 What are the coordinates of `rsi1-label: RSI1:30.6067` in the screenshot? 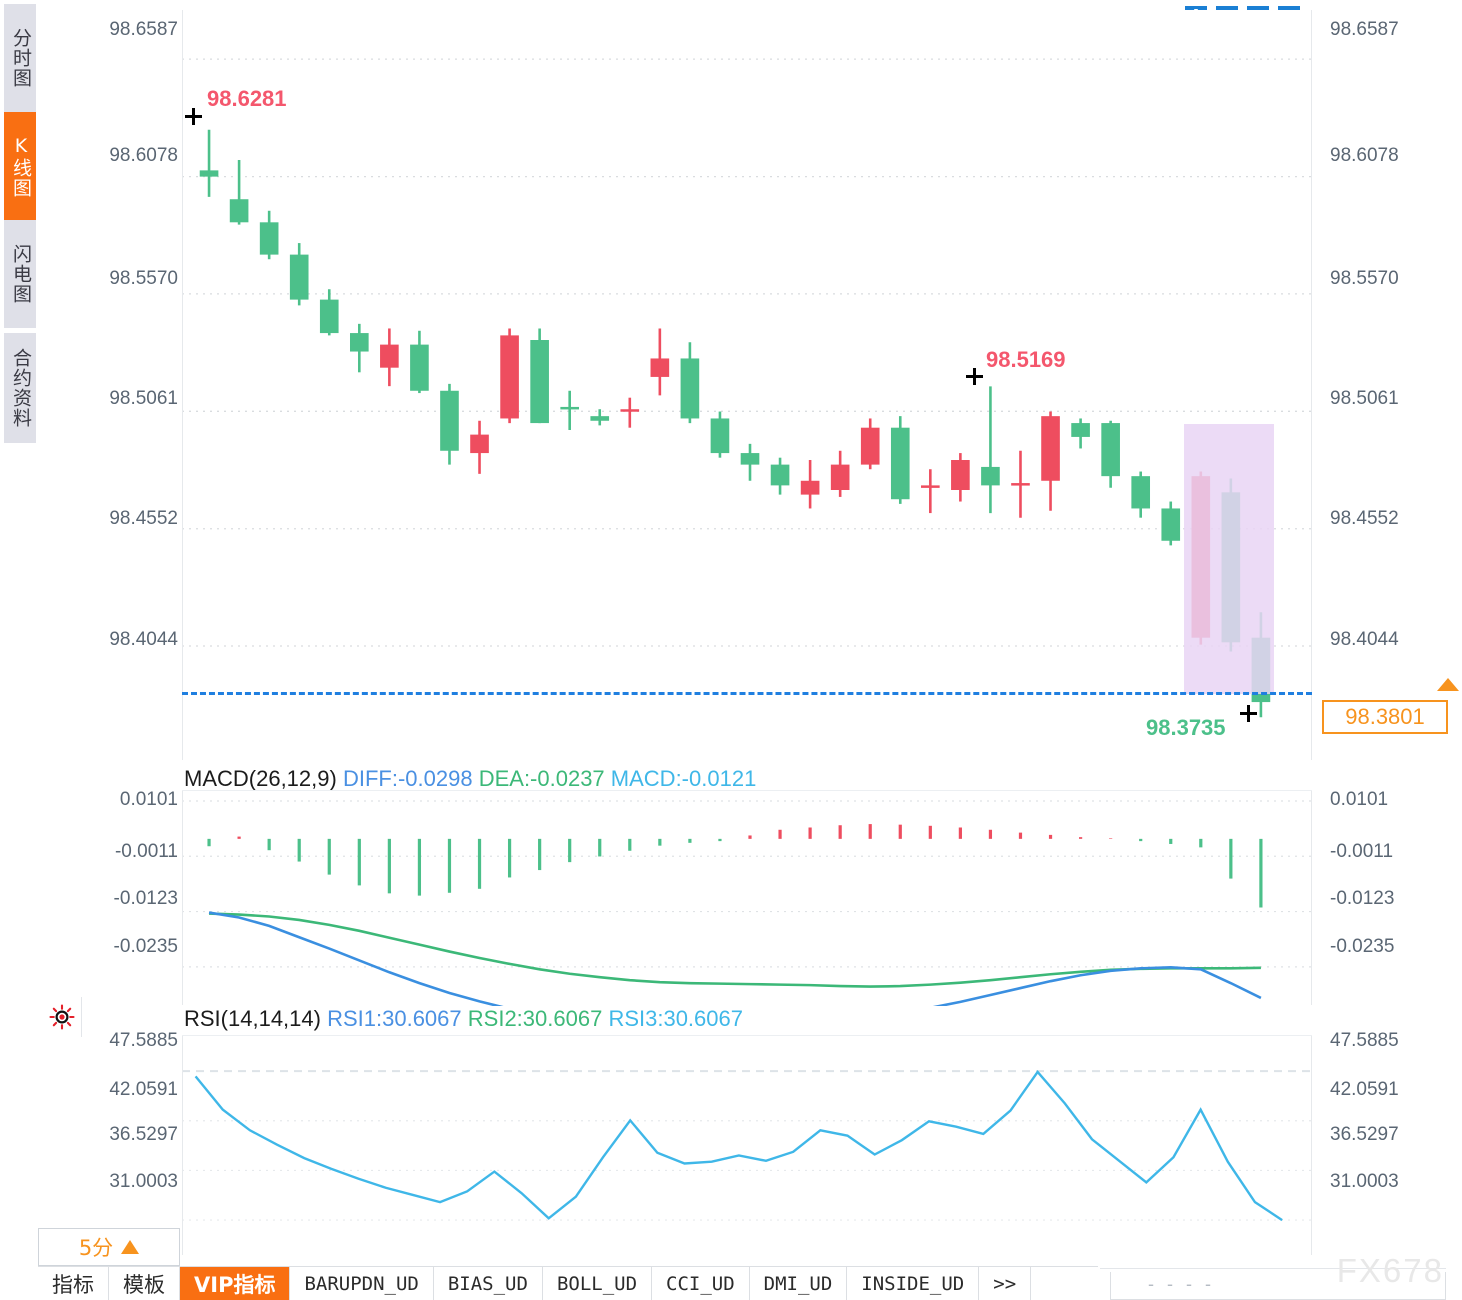 It's located at (394, 1018).